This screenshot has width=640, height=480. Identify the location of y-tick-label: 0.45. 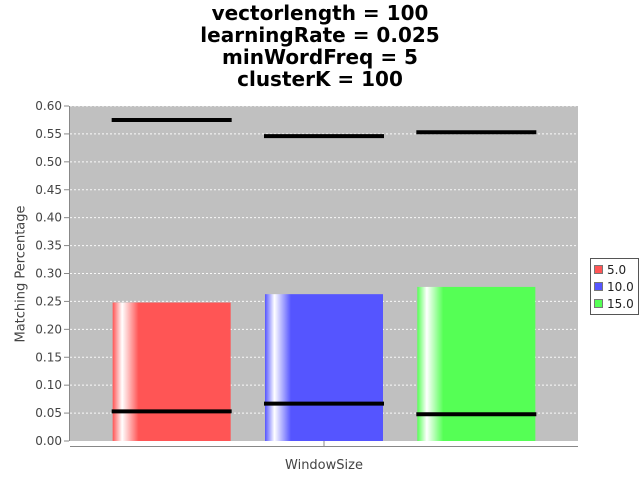
(48, 190).